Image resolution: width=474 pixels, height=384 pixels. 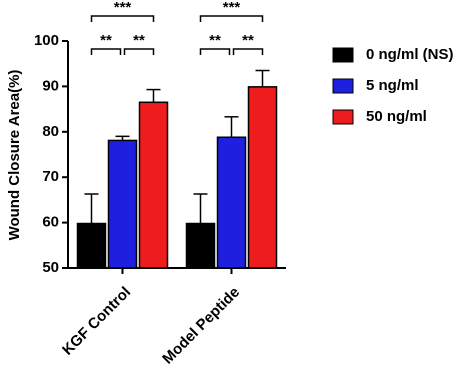 I want to click on x-tick-label: KGF Control, so click(x=96, y=321).